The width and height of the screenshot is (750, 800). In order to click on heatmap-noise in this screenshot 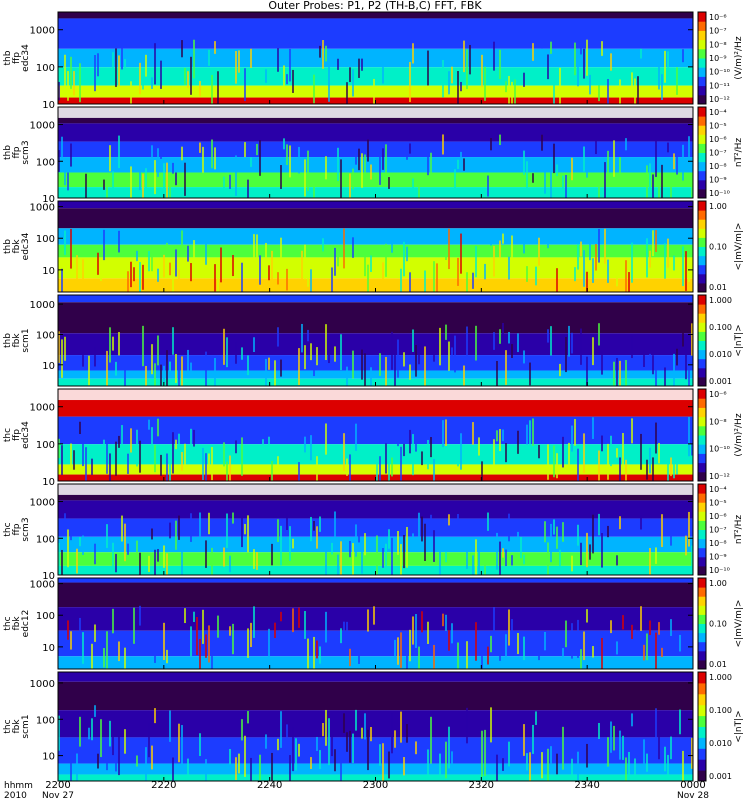, I will do `click(375, 112)`.